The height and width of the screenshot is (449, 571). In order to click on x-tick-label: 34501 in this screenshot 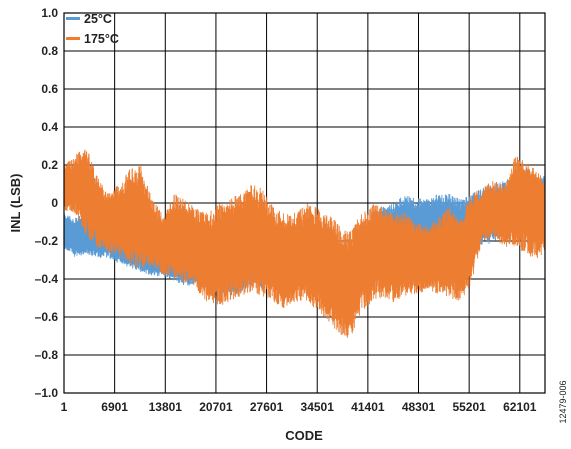, I will do `click(318, 407)`.